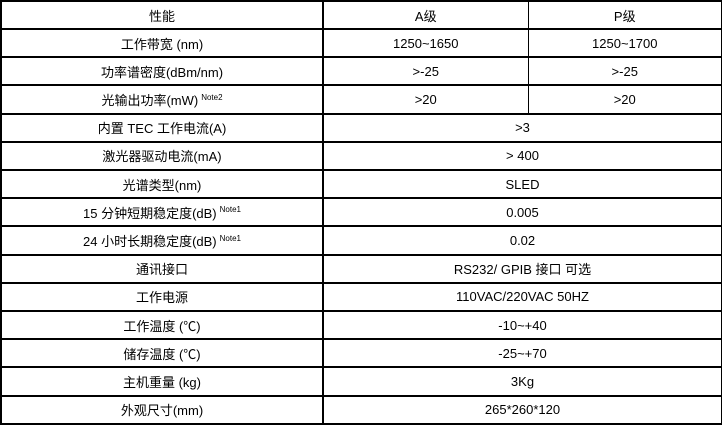 This screenshot has height=428, width=722. Describe the element at coordinates (426, 72) in the screenshot. I see `spec-value-a: >-25` at that location.